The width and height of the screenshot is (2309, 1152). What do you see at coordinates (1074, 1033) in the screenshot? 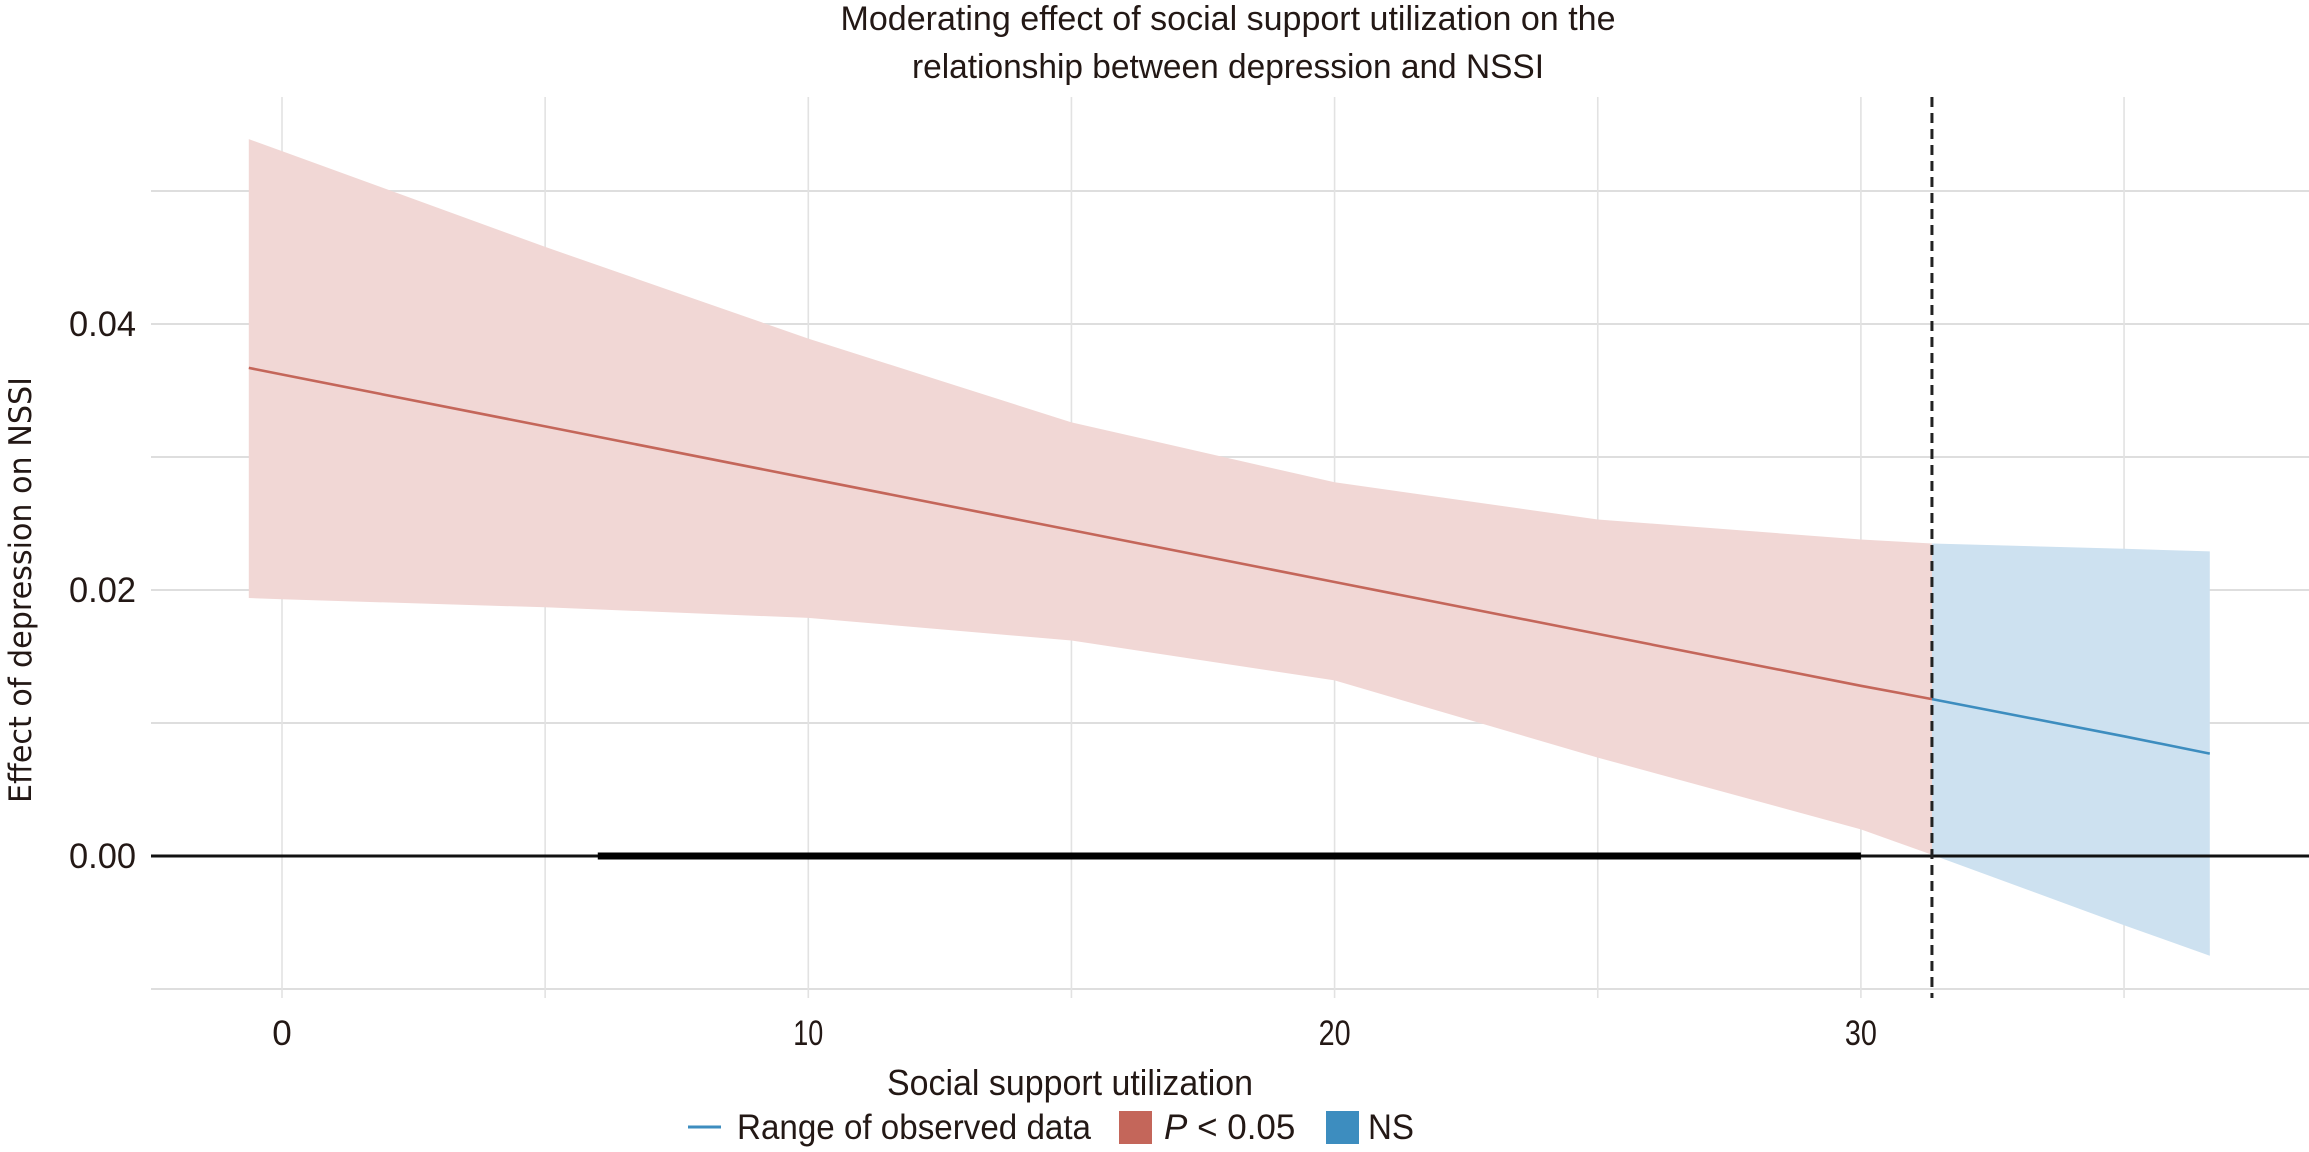
I see `x-tick-labels: 0 10 20 30` at bounding box center [1074, 1033].